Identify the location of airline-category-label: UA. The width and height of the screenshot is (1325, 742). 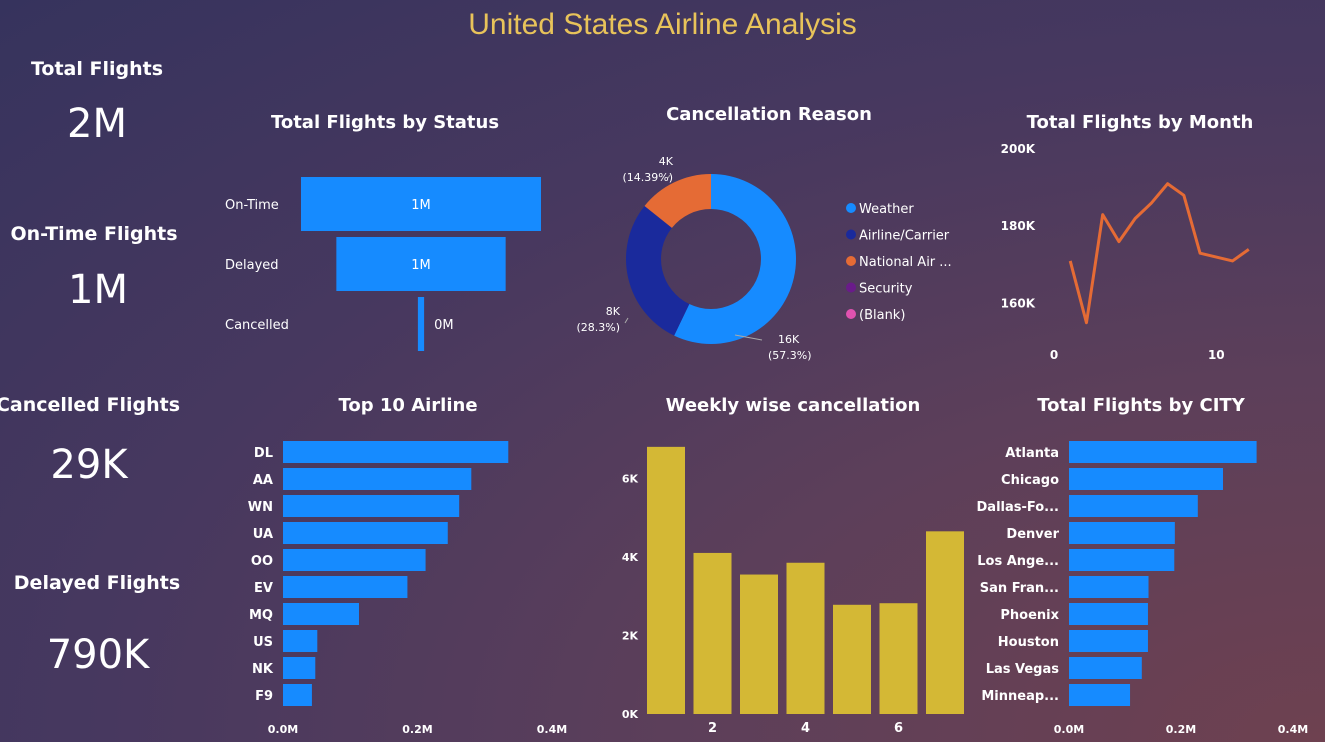
(263, 534).